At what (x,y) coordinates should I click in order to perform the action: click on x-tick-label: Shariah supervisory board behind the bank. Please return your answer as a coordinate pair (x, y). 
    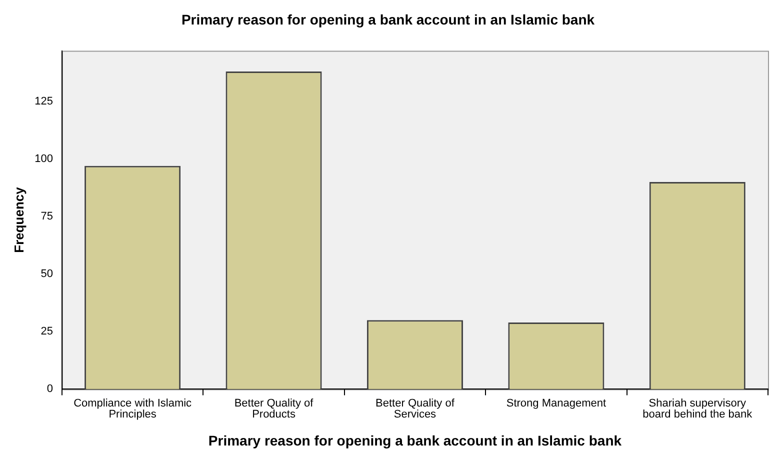
    Looking at the image, I should click on (697, 409).